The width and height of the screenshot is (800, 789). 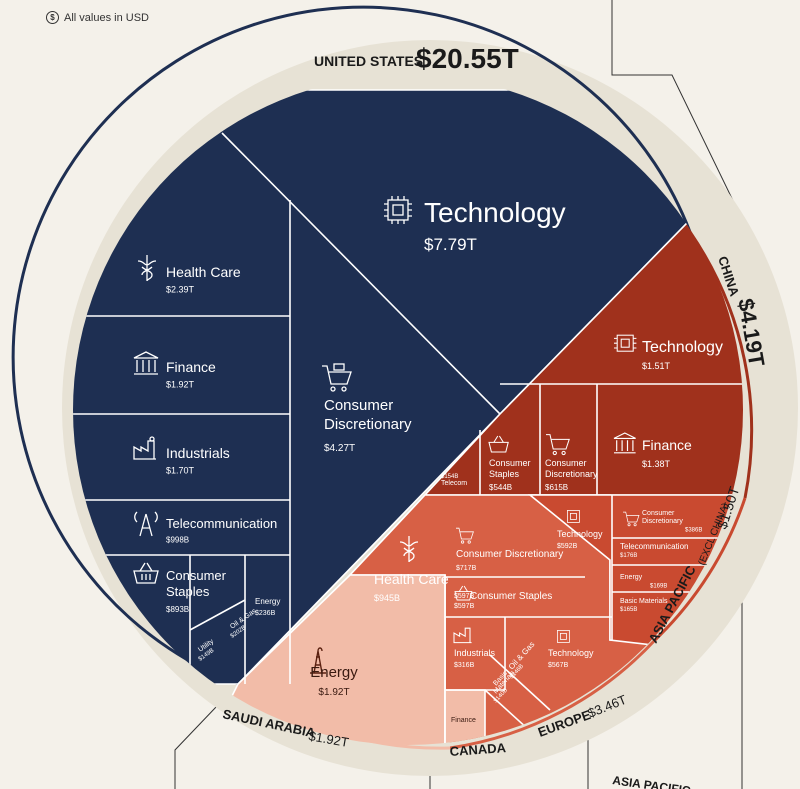 What do you see at coordinates (318, 660) in the screenshot?
I see `oil-derrick-icon` at bounding box center [318, 660].